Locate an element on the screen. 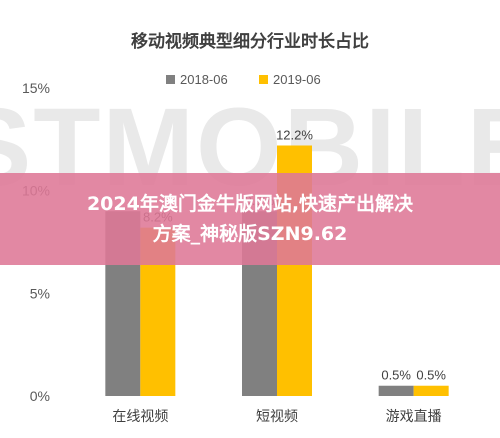  value-label: 12.2% is located at coordinates (294, 134).